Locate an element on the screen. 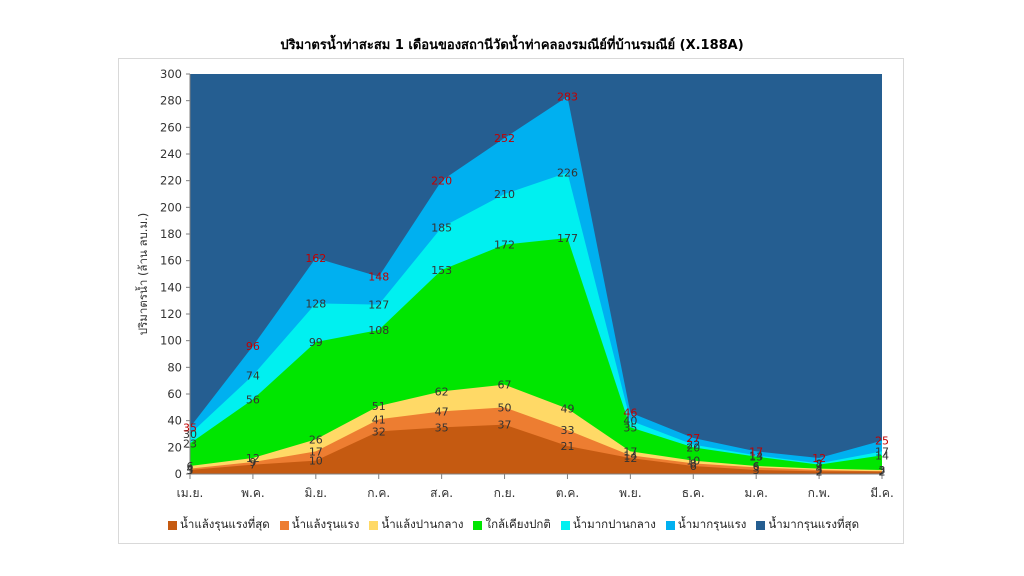 The image size is (1024, 576). x-tick-label: เม.ย. is located at coordinates (190, 493).